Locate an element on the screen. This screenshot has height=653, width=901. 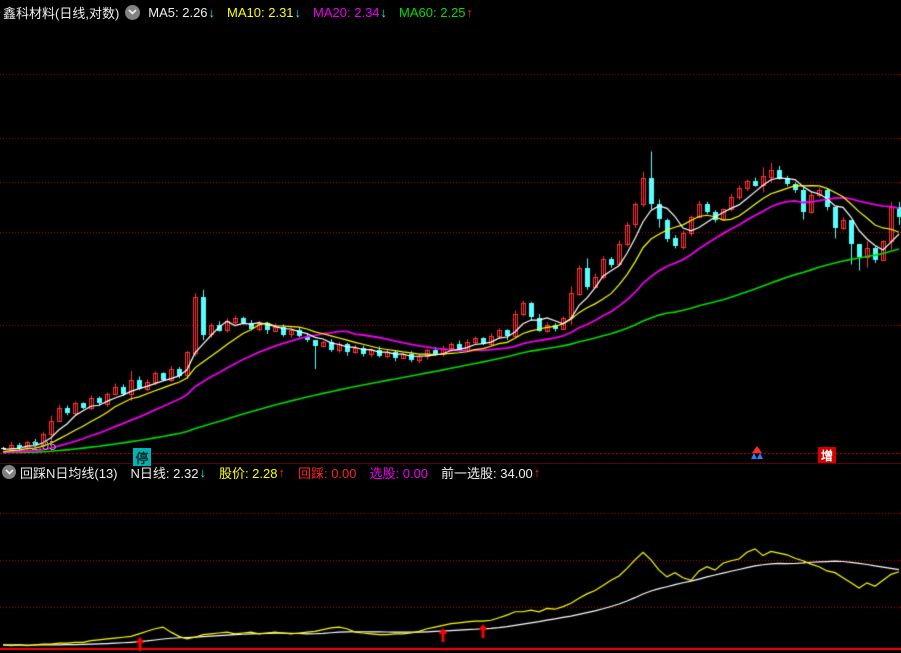
pullback-value: 回踩: 0.00 is located at coordinates (327, 473).